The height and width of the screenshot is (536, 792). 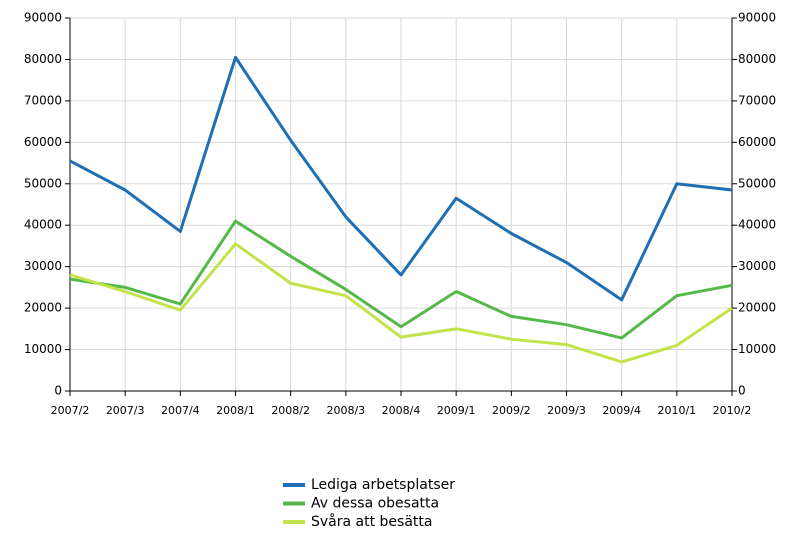 What do you see at coordinates (125, 410) in the screenshot?
I see `x-tick-label: 2007/3` at bounding box center [125, 410].